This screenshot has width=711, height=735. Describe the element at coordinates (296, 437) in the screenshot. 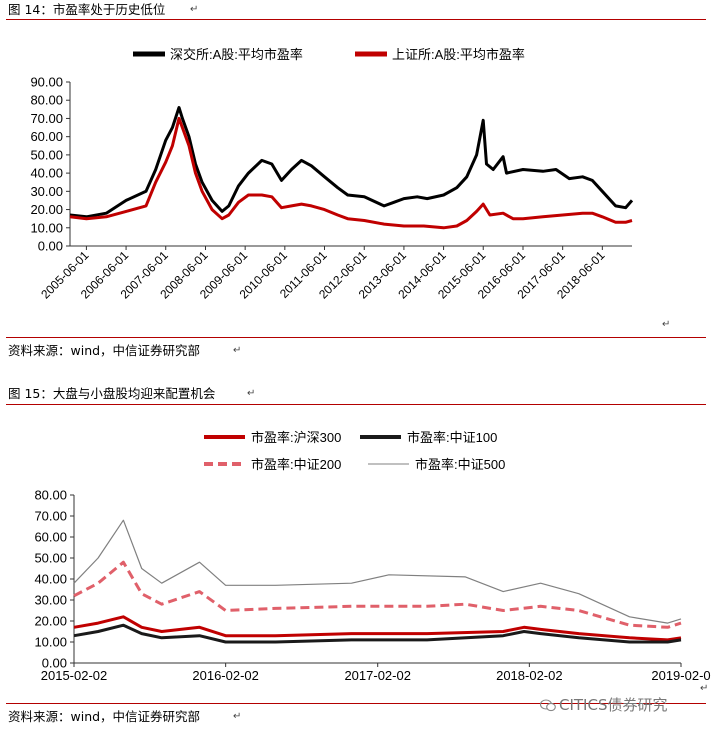

I see `legend-label-hs300: 市盈率:沪深300` at that location.